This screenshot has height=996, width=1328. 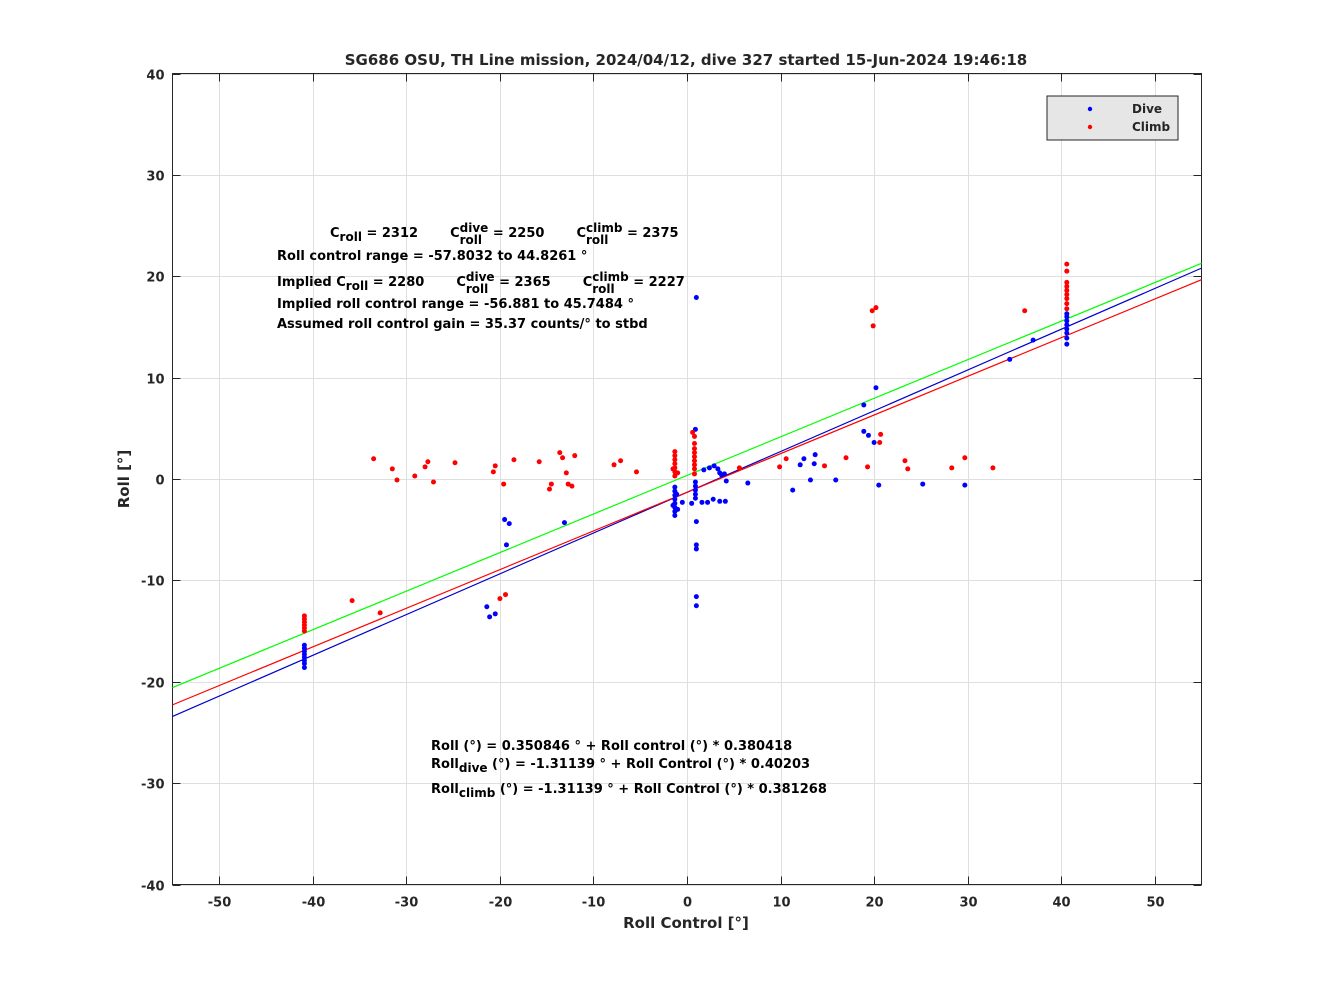 I want to click on implied-c-dive-symbol: C, so click(x=461, y=282).